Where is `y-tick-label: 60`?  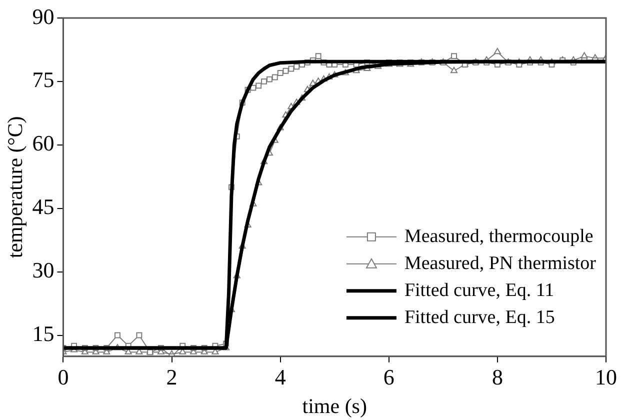 y-tick-label: 60 is located at coordinates (43, 143).